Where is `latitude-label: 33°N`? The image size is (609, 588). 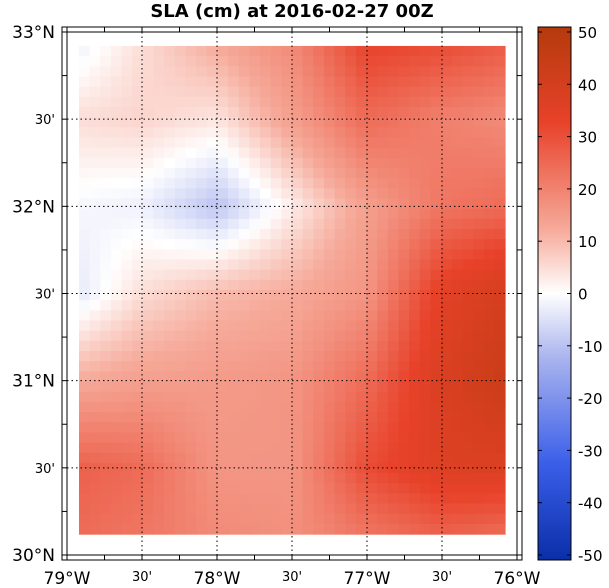 latitude-label: 33°N is located at coordinates (33, 33).